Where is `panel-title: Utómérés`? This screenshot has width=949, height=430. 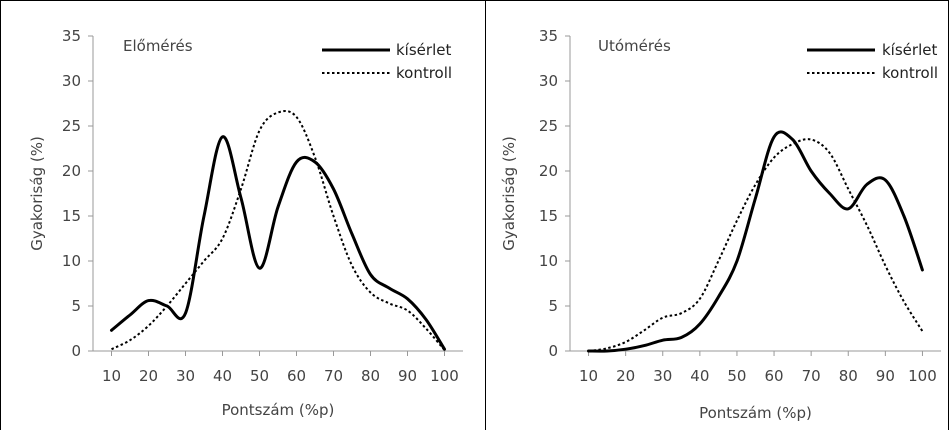
panel-title: Utómérés is located at coordinates (634, 46).